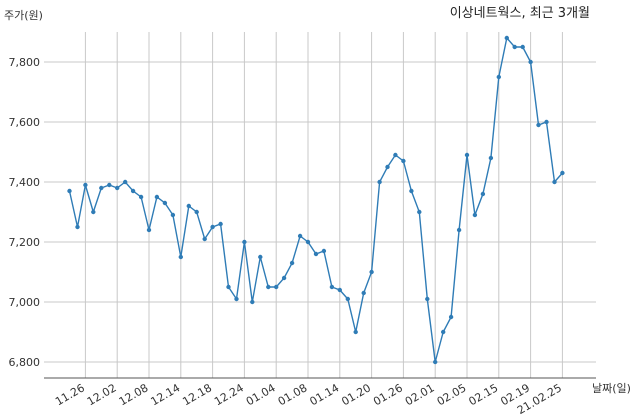 This screenshot has height=419, width=640. What do you see at coordinates (25, 212) in the screenshot?
I see `y-tick-labels: 6,800 7,000 7,200 7,400 7,600 7,800` at bounding box center [25, 212].